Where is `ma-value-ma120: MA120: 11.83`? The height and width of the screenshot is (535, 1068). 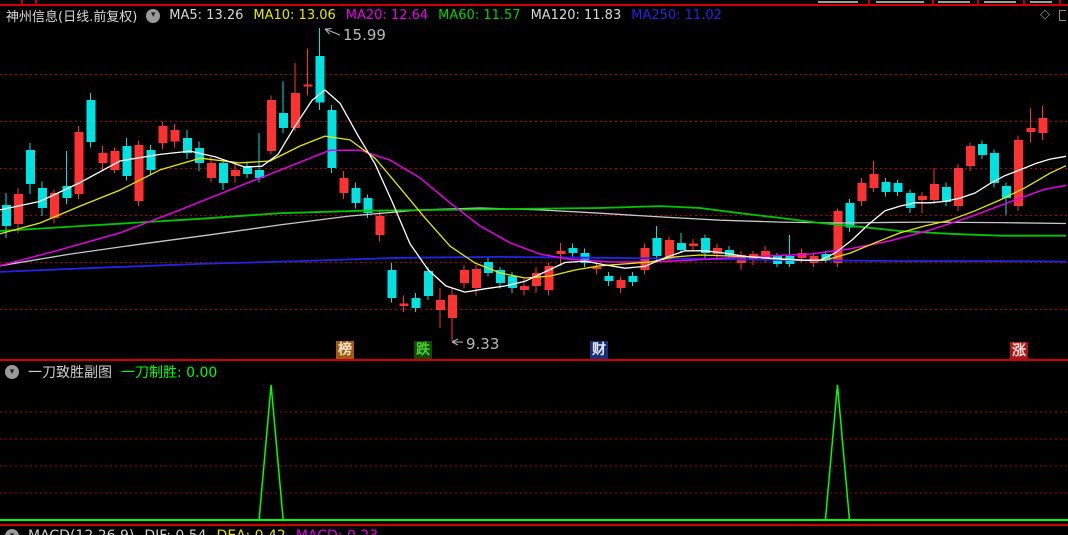 ma-value-ma120: MA120: 11.83 is located at coordinates (576, 15).